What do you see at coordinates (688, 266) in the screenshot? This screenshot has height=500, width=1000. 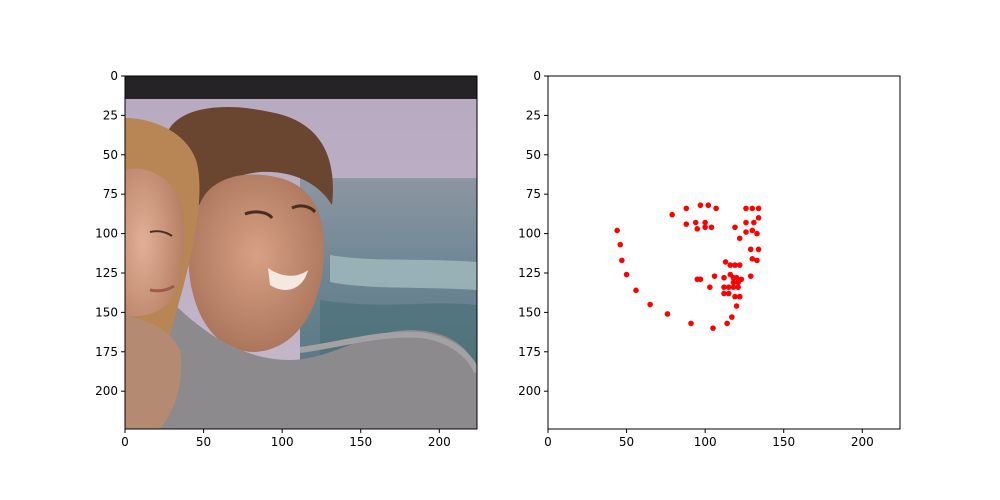 I see `landmark-points` at bounding box center [688, 266].